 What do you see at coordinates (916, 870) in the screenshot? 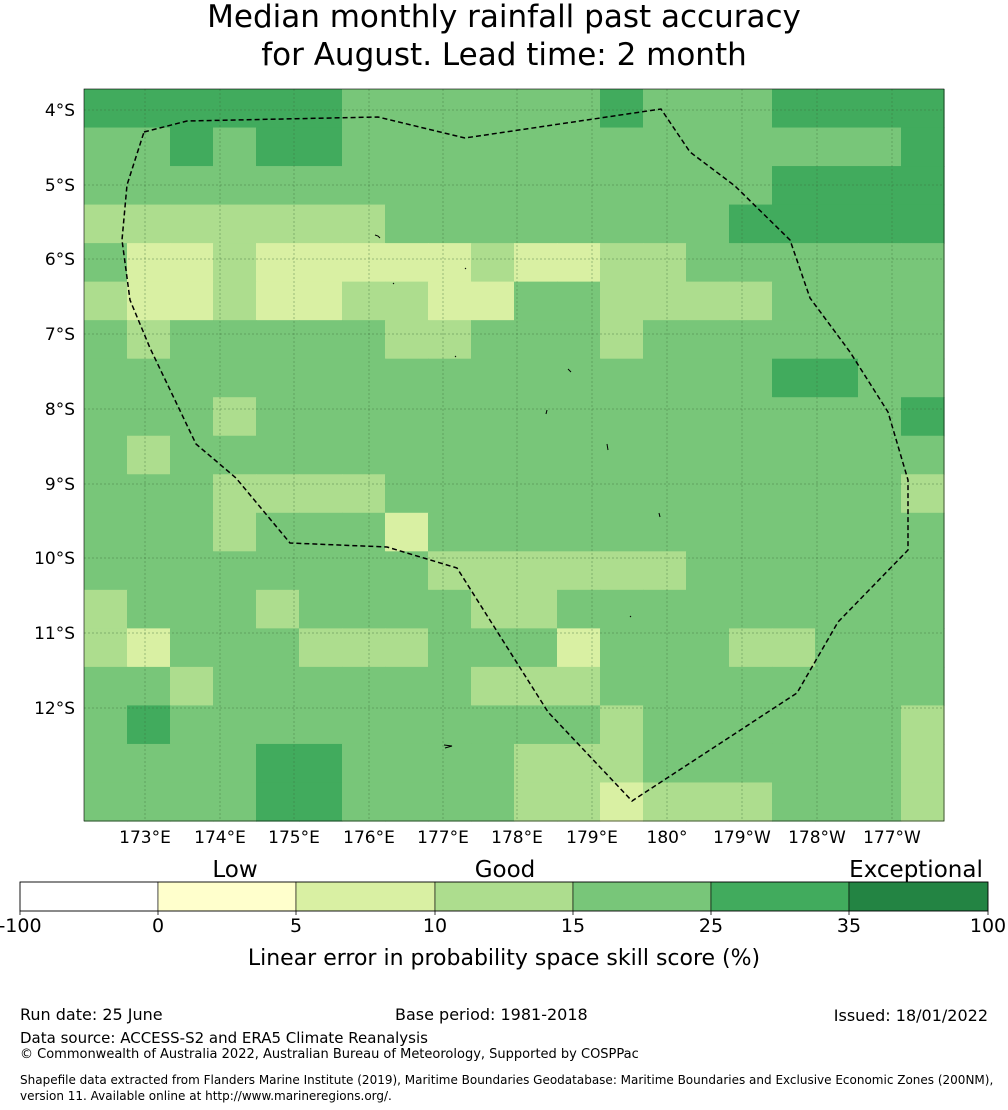
I see `category-exceptional: Exceptional` at bounding box center [916, 870].